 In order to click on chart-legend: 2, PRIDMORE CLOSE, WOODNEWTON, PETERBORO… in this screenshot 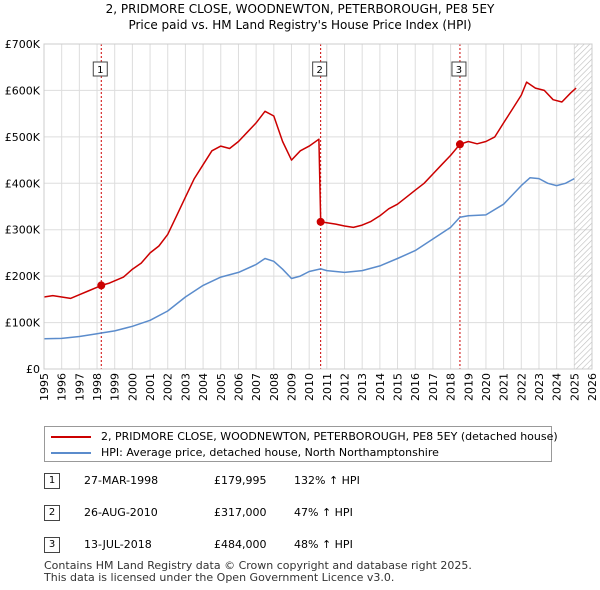, I will do `click(301, 444)`.